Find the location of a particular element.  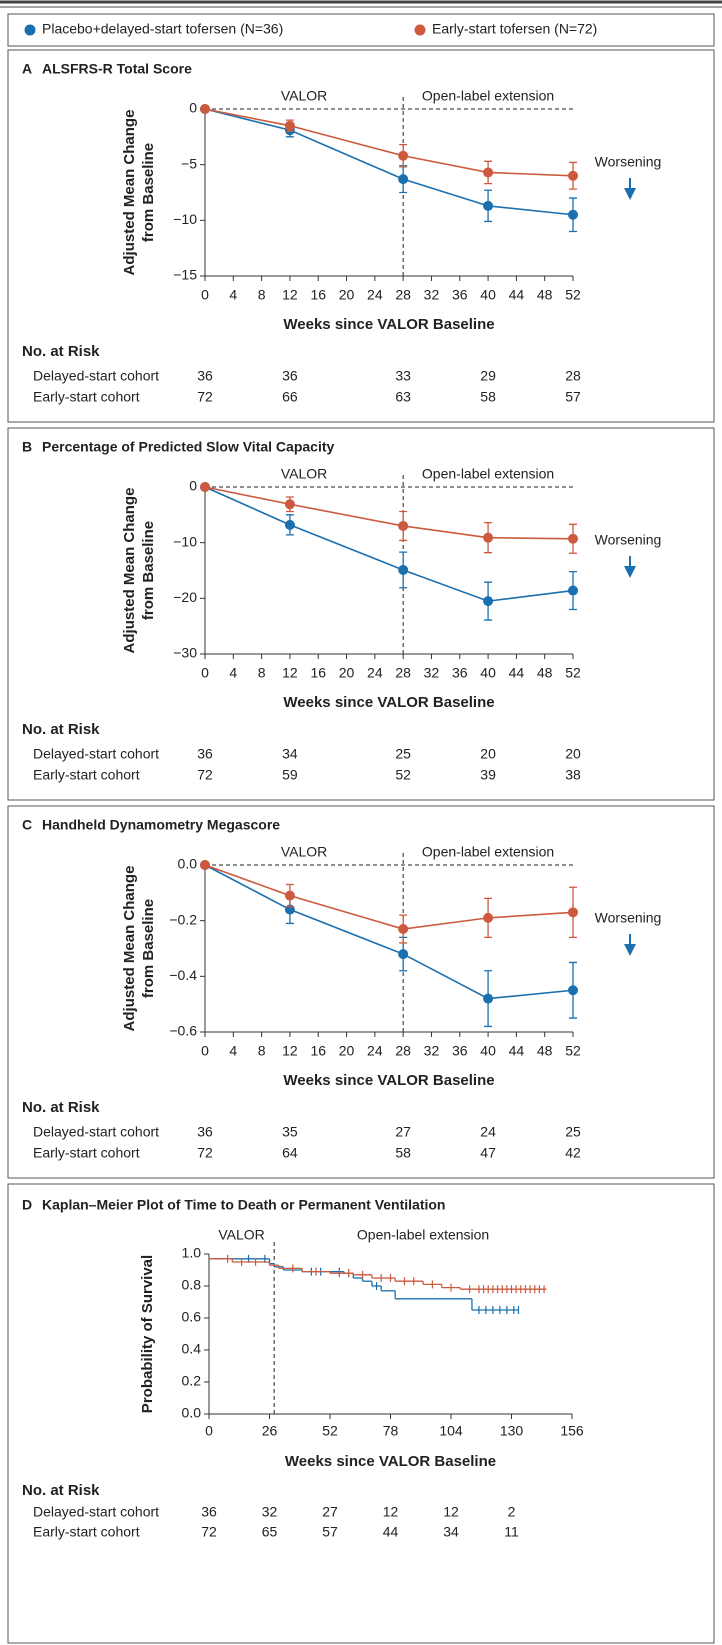

y-tick-label: −15 is located at coordinates (185, 275).